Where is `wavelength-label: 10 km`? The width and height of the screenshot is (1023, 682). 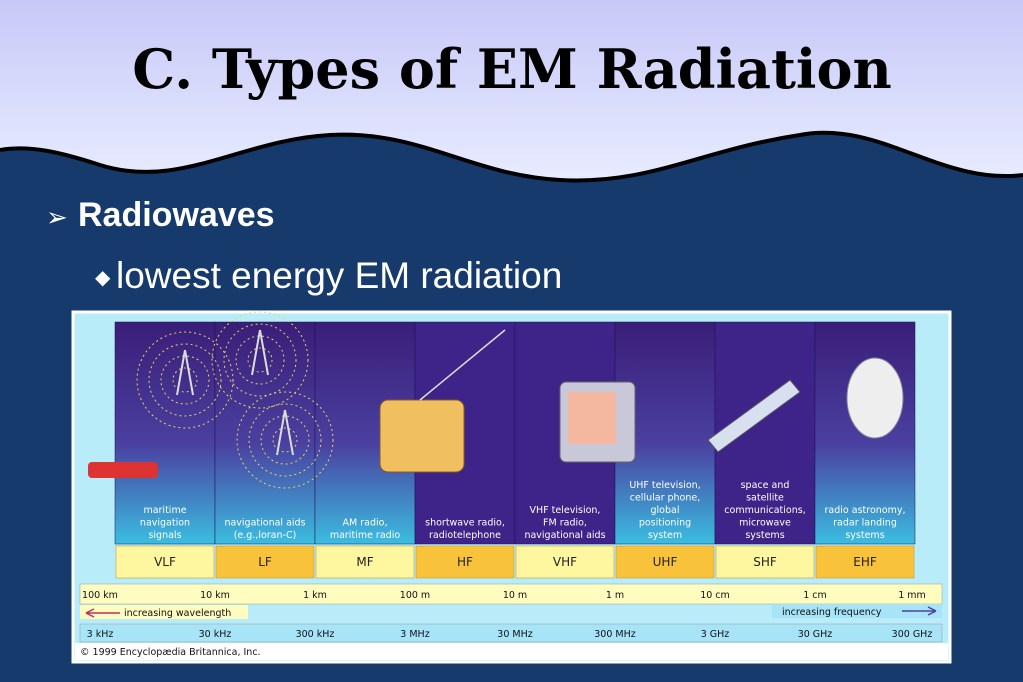
wavelength-label: 10 km is located at coordinates (215, 595).